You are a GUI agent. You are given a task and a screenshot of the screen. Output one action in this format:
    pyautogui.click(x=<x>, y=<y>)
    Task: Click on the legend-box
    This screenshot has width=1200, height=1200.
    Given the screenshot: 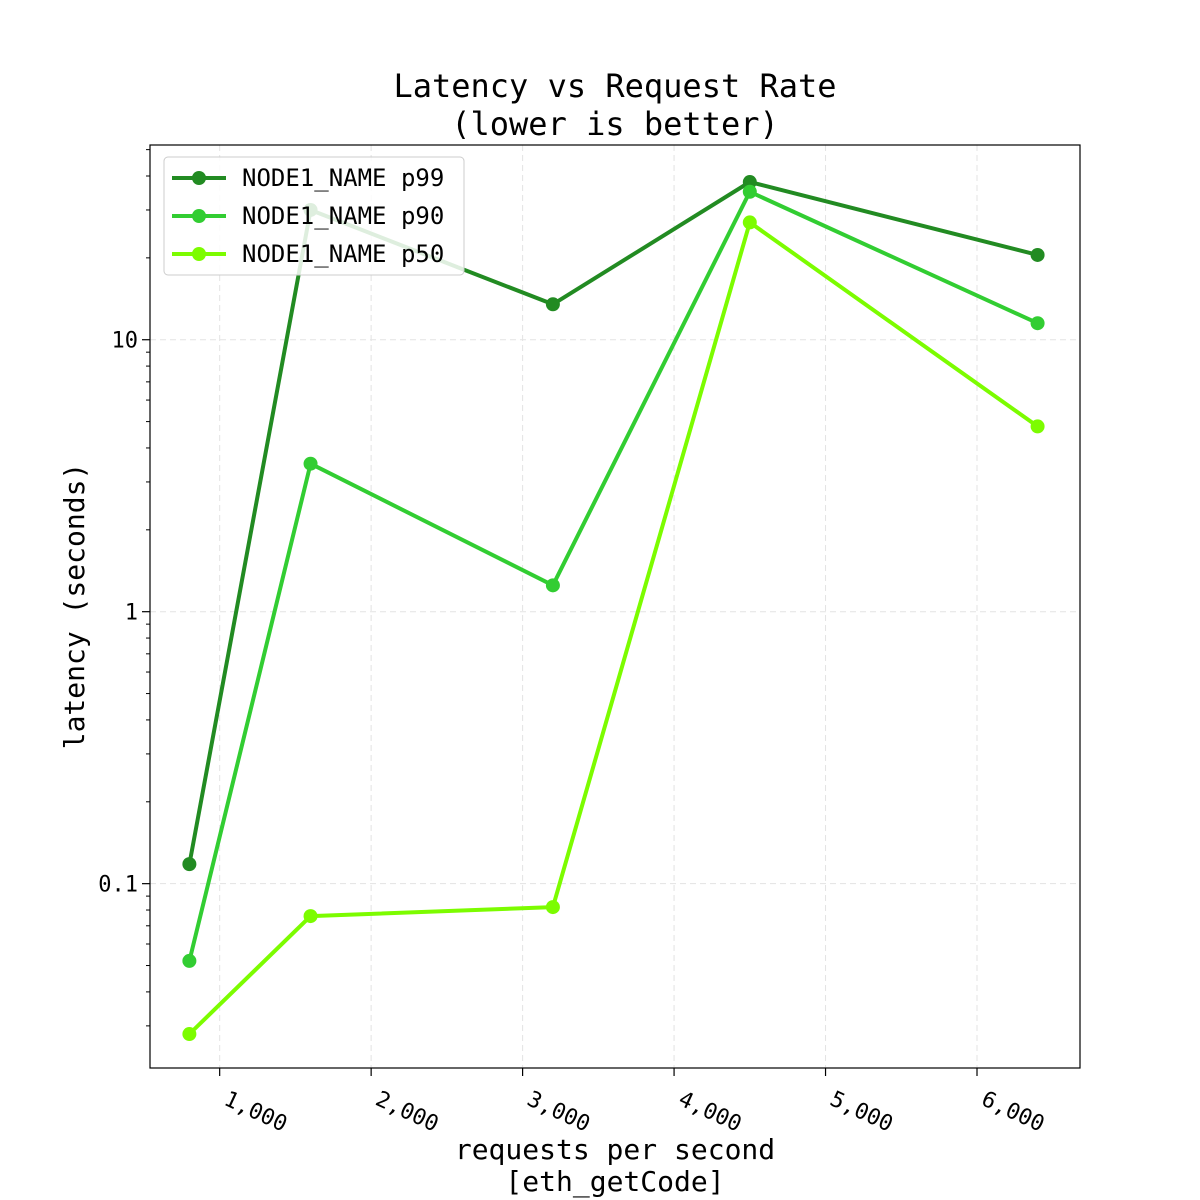 What is the action you would take?
    pyautogui.click(x=314, y=216)
    